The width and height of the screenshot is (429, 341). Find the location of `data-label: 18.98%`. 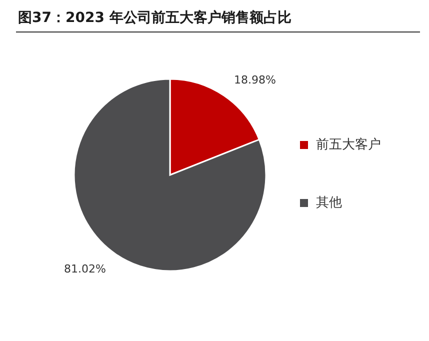

data-label: 18.98% is located at coordinates (255, 80).